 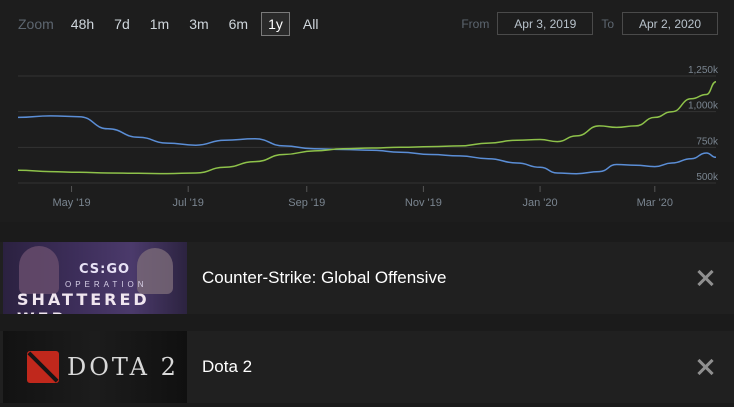 What do you see at coordinates (174, 24) in the screenshot?
I see `zoom-bar: Zoom 48h 7d 1m 3m 6m 1y All` at bounding box center [174, 24].